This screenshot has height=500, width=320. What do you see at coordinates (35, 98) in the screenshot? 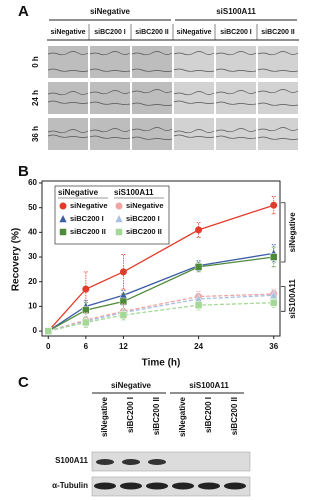
I see `row-label: 24 h` at bounding box center [35, 98].